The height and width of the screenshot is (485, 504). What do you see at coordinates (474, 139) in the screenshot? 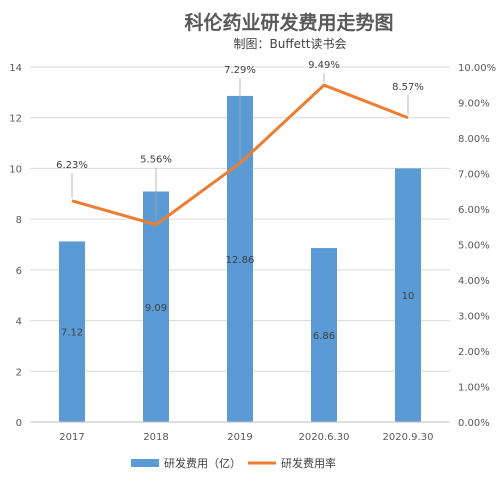
I see `right-tick-label: 8.00%` at bounding box center [474, 139].